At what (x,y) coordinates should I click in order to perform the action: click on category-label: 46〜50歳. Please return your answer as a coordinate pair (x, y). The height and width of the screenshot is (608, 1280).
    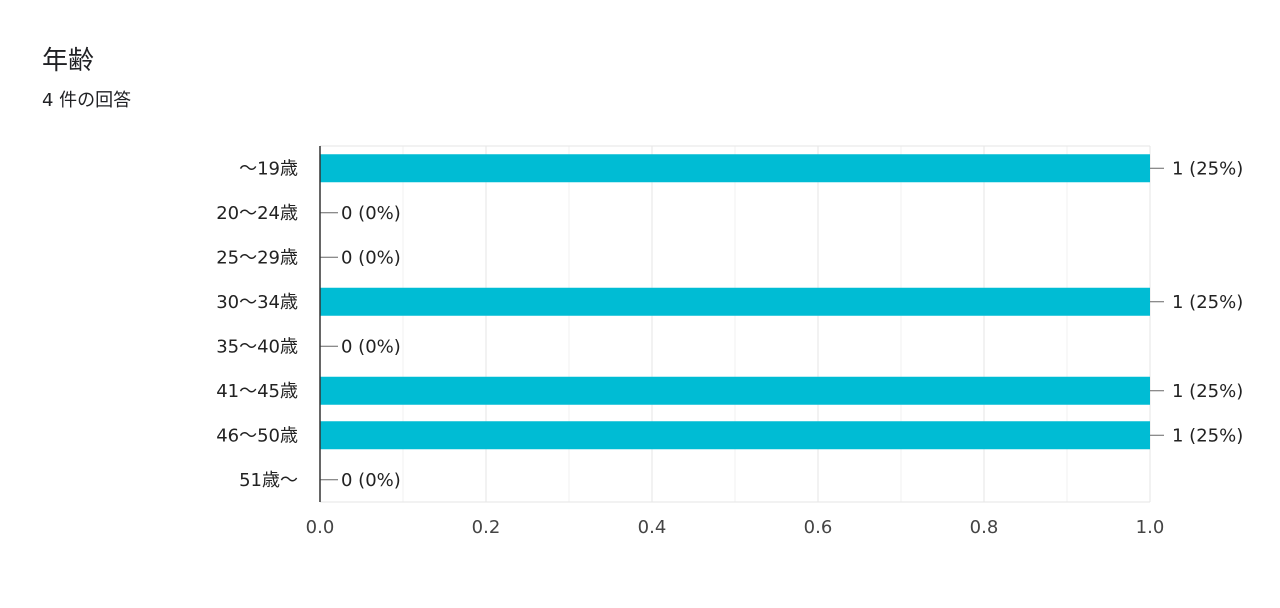
    Looking at the image, I should click on (257, 435).